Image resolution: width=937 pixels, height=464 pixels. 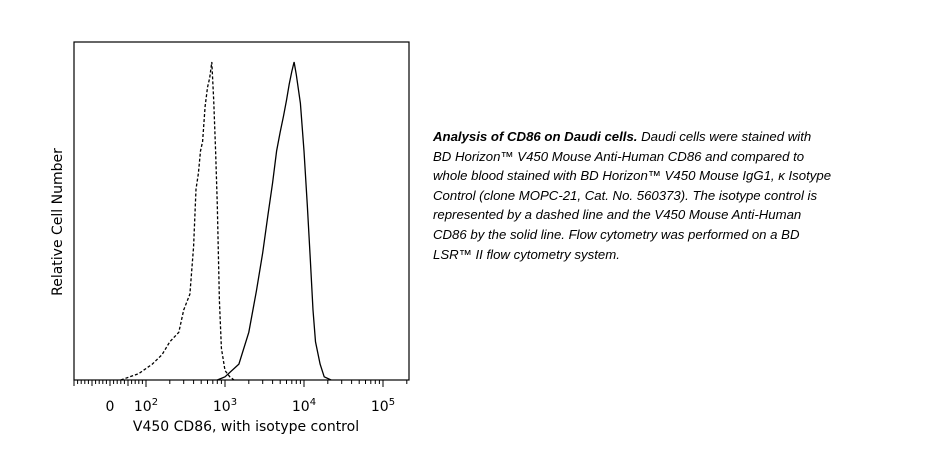 I want to click on isotype-control-dashed-line, so click(x=177, y=221).